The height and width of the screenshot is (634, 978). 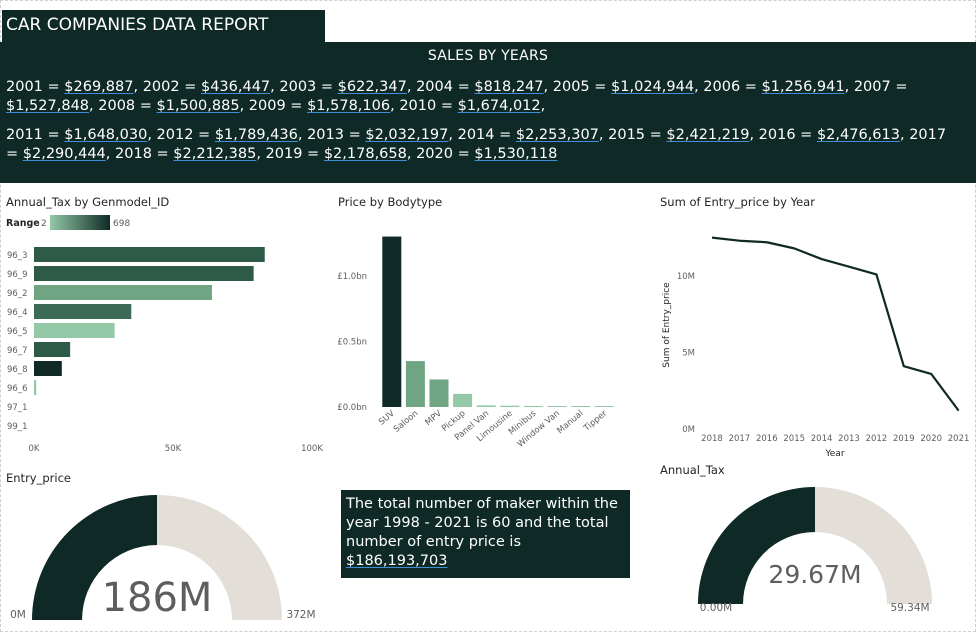 What do you see at coordinates (278, 106) in the screenshot?
I see `sales-year-label: 2009 =` at bounding box center [278, 106].